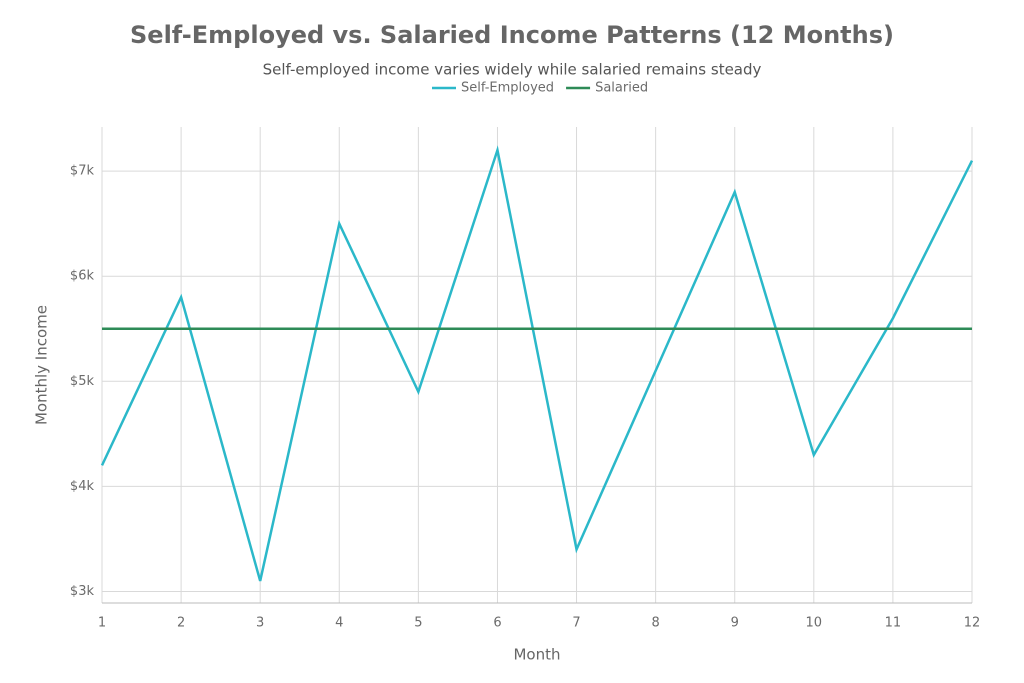 The image size is (1024, 683). I want to click on x-tick-label: 11, so click(893, 623).